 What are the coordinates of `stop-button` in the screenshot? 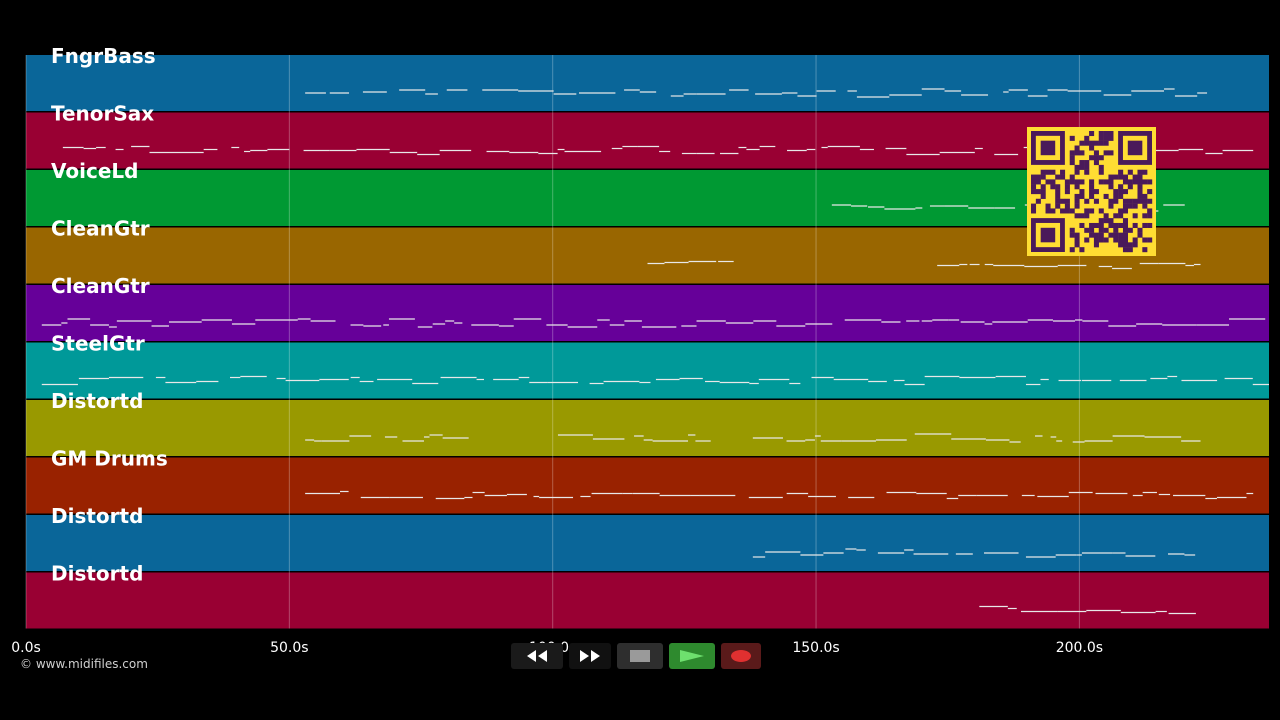 It's located at (640, 656).